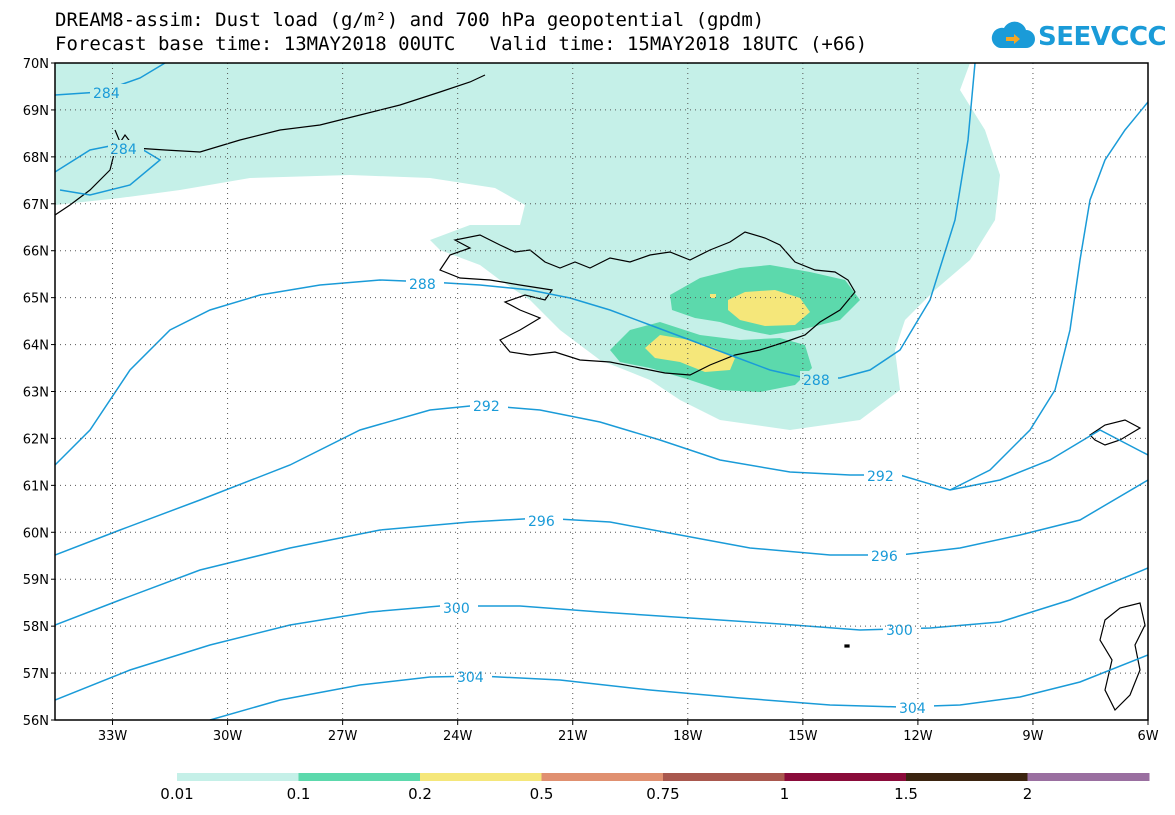  I want to click on contour-288-east, so click(1048, 296).